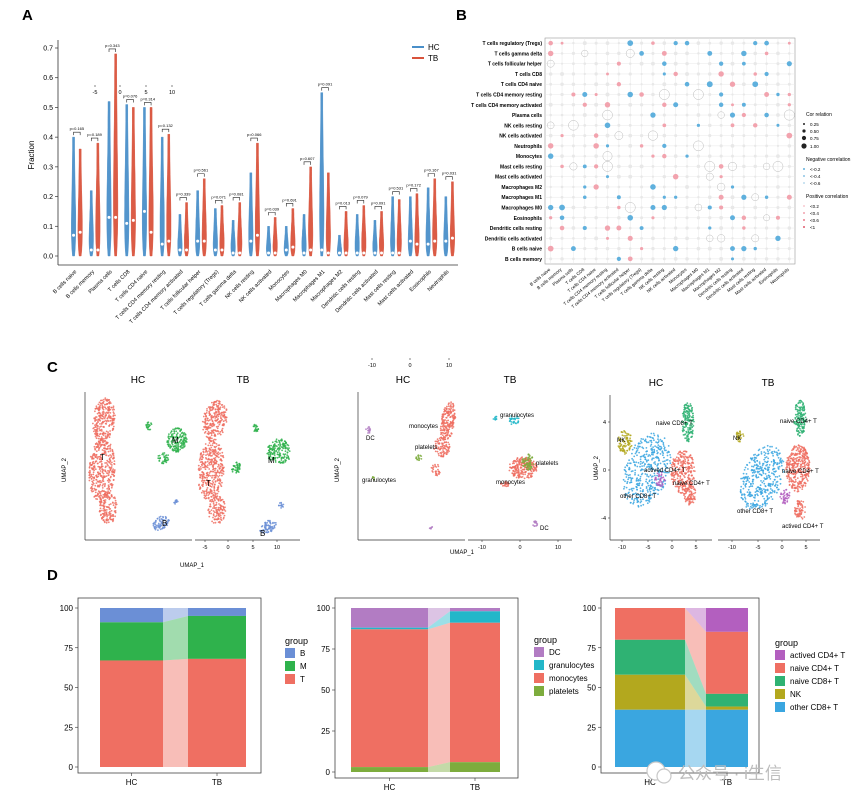 The image size is (860, 803). What do you see at coordinates (360, 196) in the screenshot?
I see `p-value: p=0.079` at bounding box center [360, 196].